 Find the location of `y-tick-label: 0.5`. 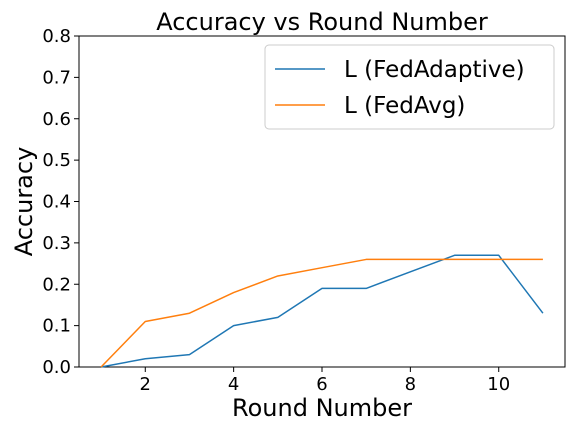

y-tick-label: 0.5 is located at coordinates (56, 160).